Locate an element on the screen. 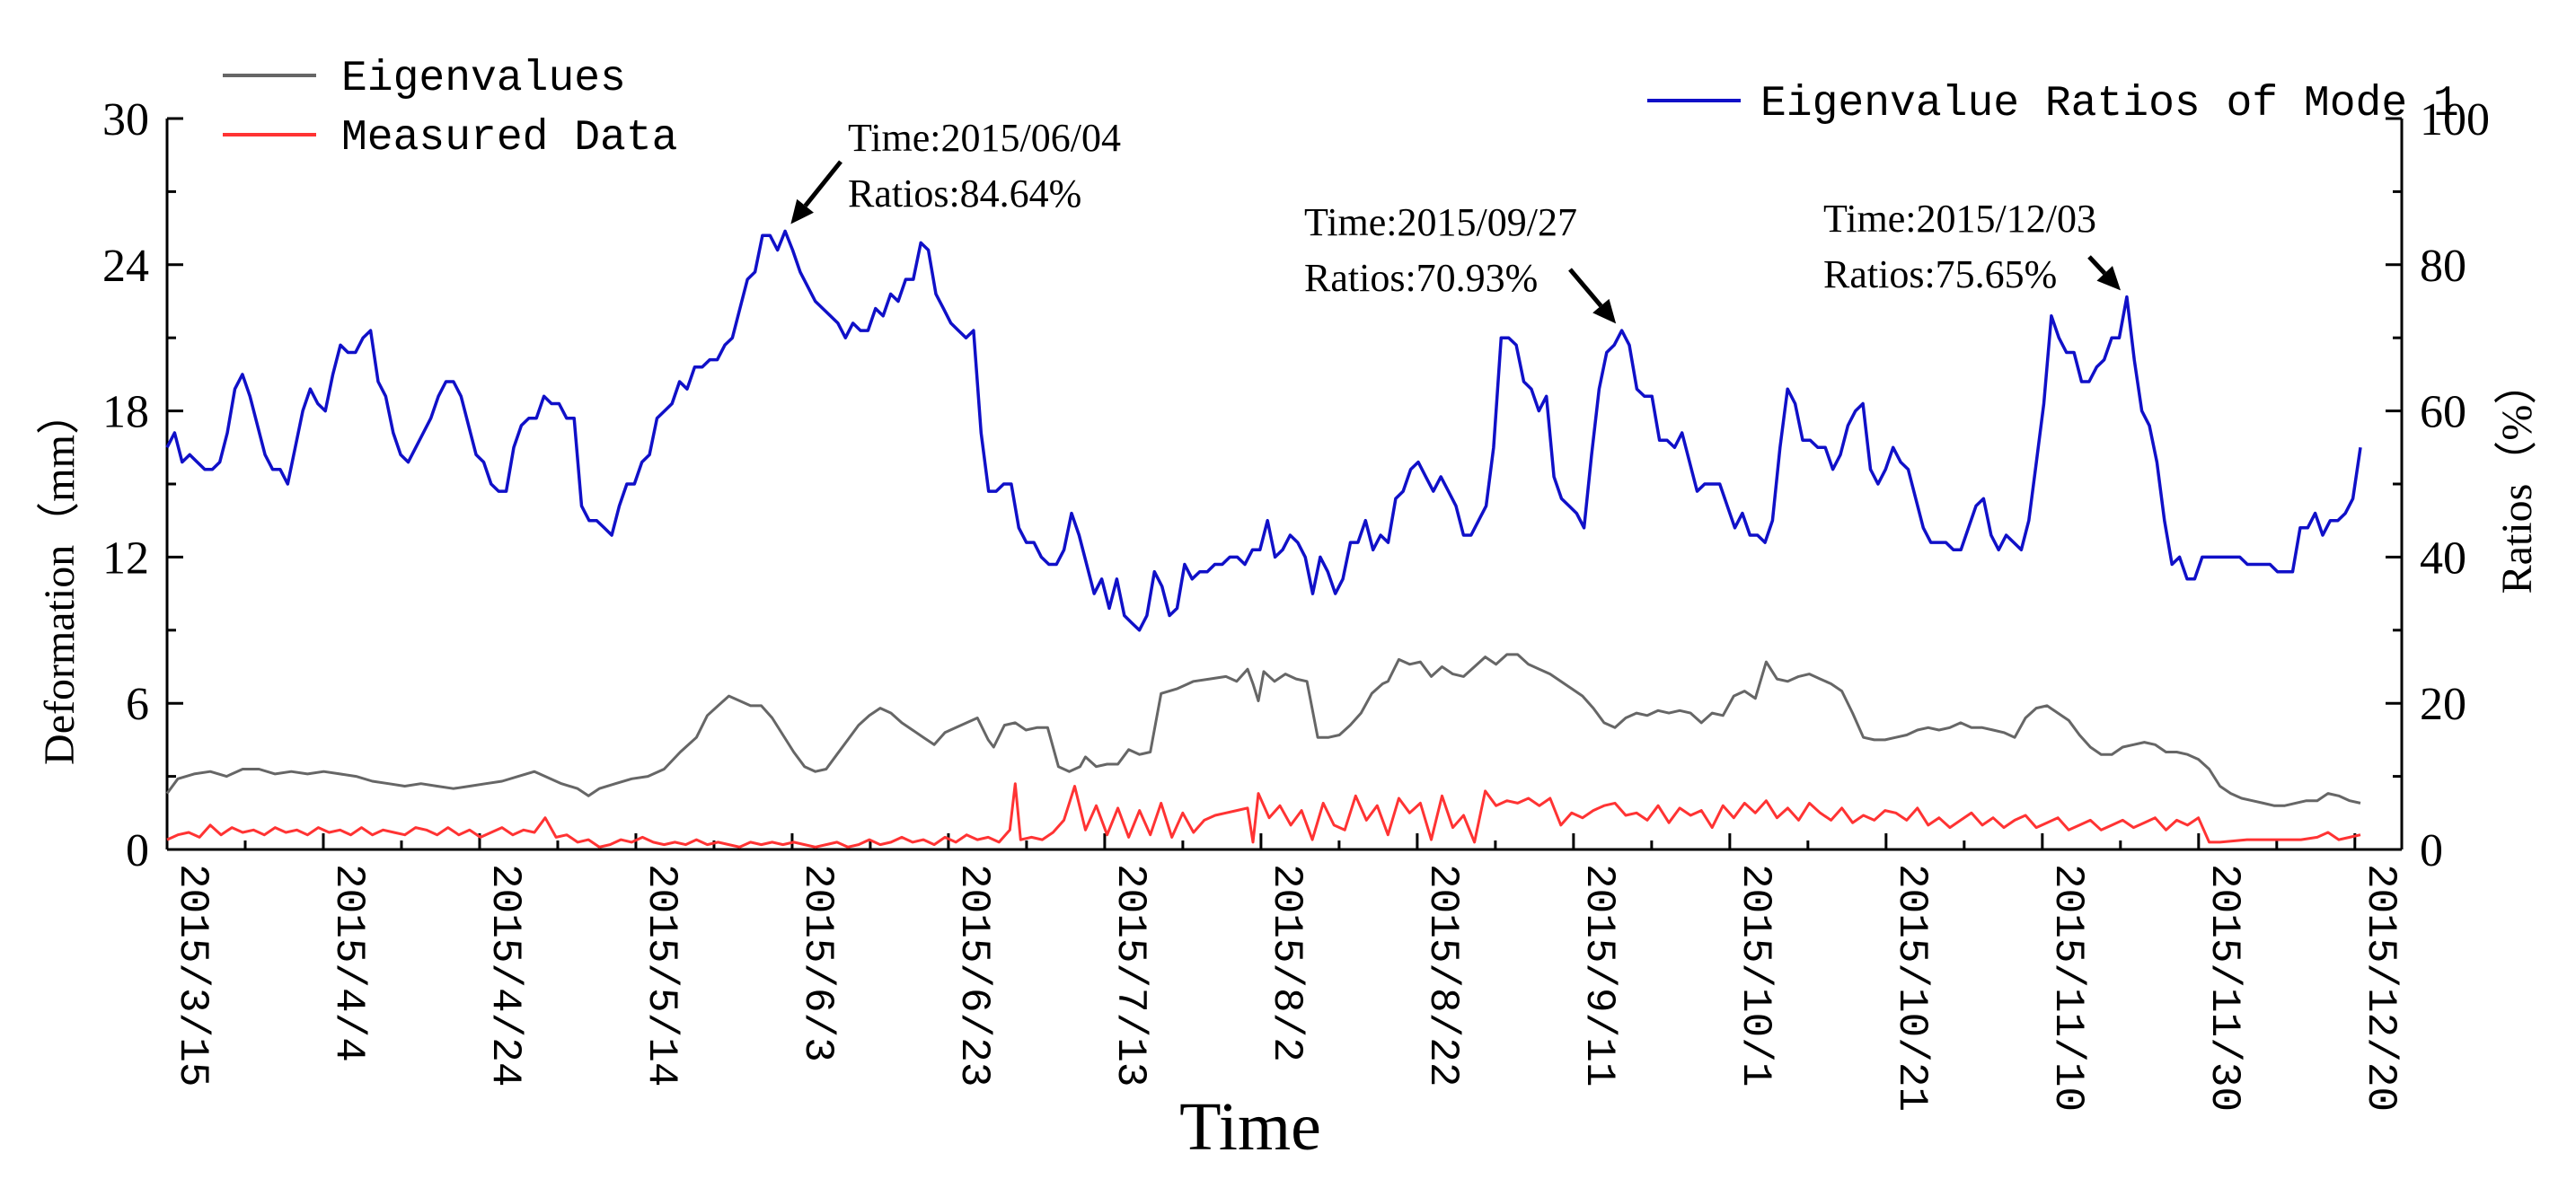 The width and height of the screenshot is (2576, 1188). legend-label-eigenvalues: Eigenvalues is located at coordinates (483, 79).